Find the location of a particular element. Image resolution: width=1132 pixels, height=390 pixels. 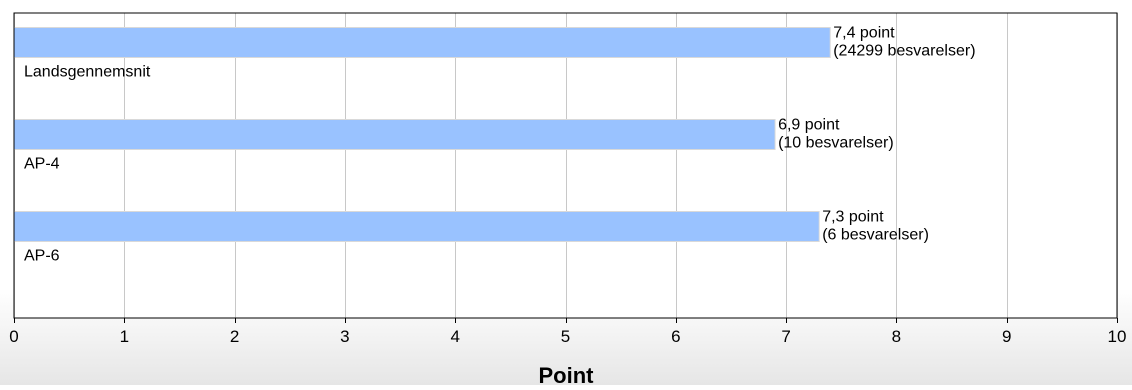

x-axis-ticks: 0 1 2 3 4 5 6 7 8 9 10 is located at coordinates (567, 332).